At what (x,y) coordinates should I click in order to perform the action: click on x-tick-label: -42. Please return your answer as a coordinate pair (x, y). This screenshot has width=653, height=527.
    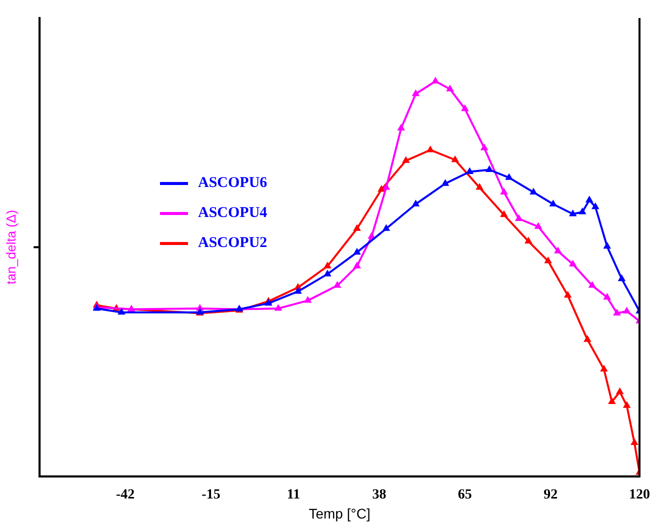
    Looking at the image, I should click on (125, 494).